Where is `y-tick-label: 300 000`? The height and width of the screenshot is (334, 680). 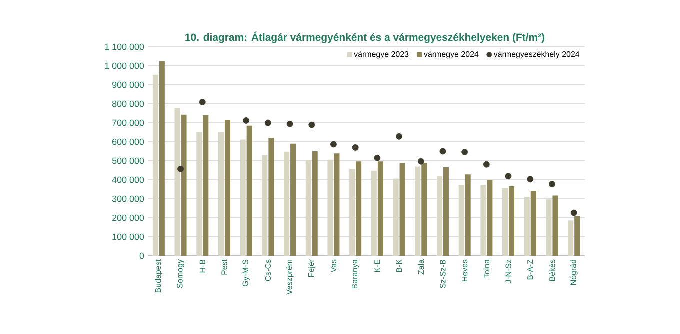
y-tick-label: 300 000 is located at coordinates (128, 199).